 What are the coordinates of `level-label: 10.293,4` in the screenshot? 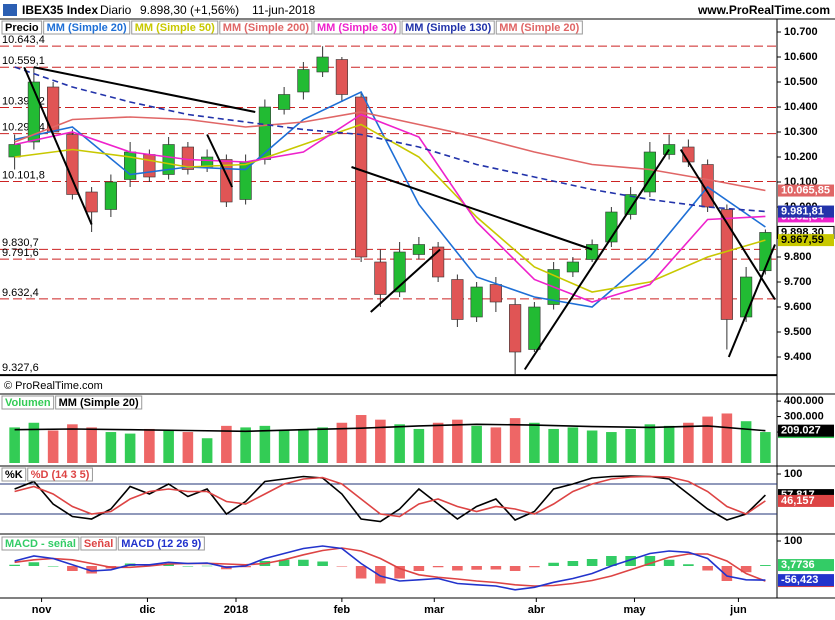 It's located at (23, 128).